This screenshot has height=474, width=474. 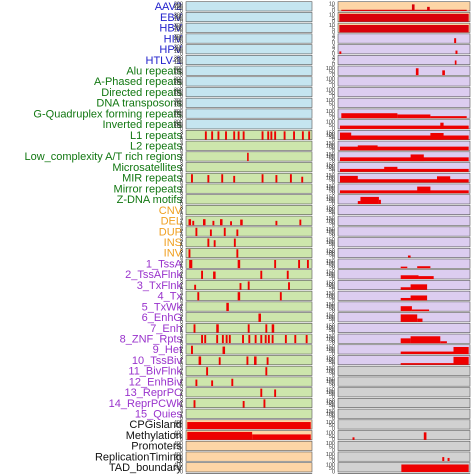 What do you see at coordinates (154, 393) in the screenshot?
I see `track-label: 13_ReprPC` at bounding box center [154, 393].